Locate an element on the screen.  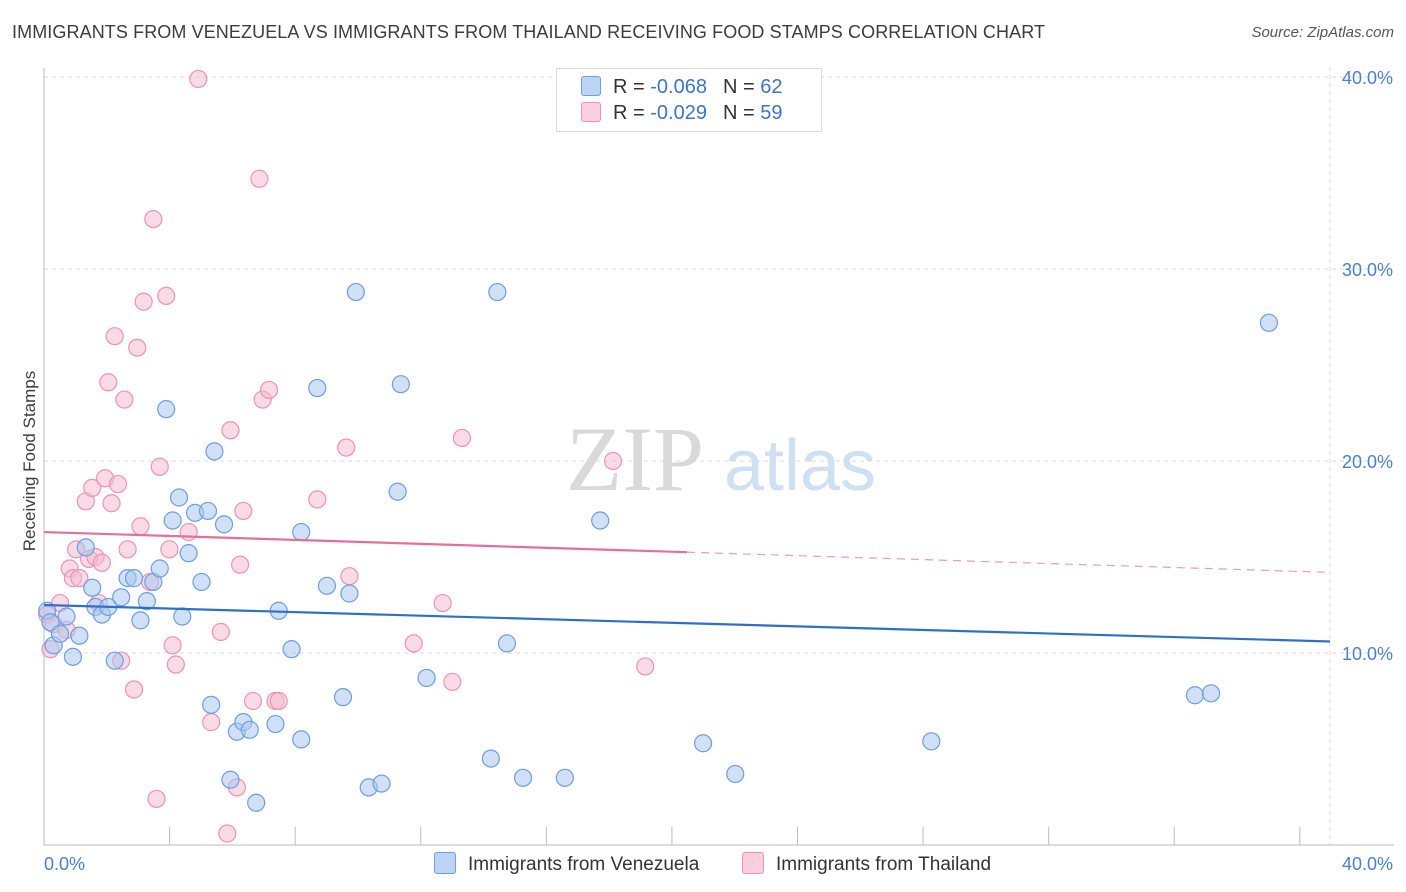
thailand-trend-extension is located at coordinates (1008, 562).